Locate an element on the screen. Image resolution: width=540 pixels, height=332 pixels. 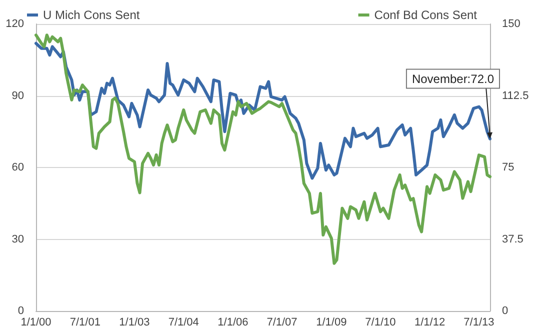
y-tick-label: 30 is located at coordinates (18, 239).